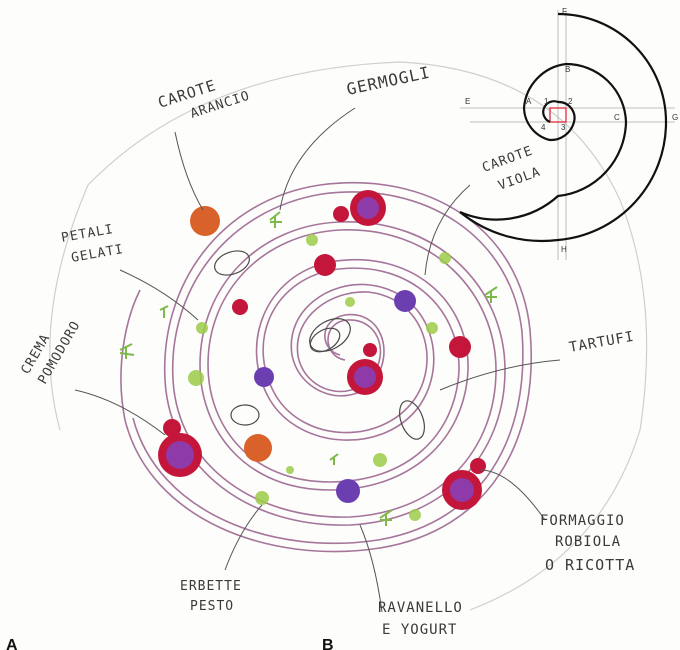 This screenshot has width=680, height=650. I want to click on point-H: H, so click(564, 249).